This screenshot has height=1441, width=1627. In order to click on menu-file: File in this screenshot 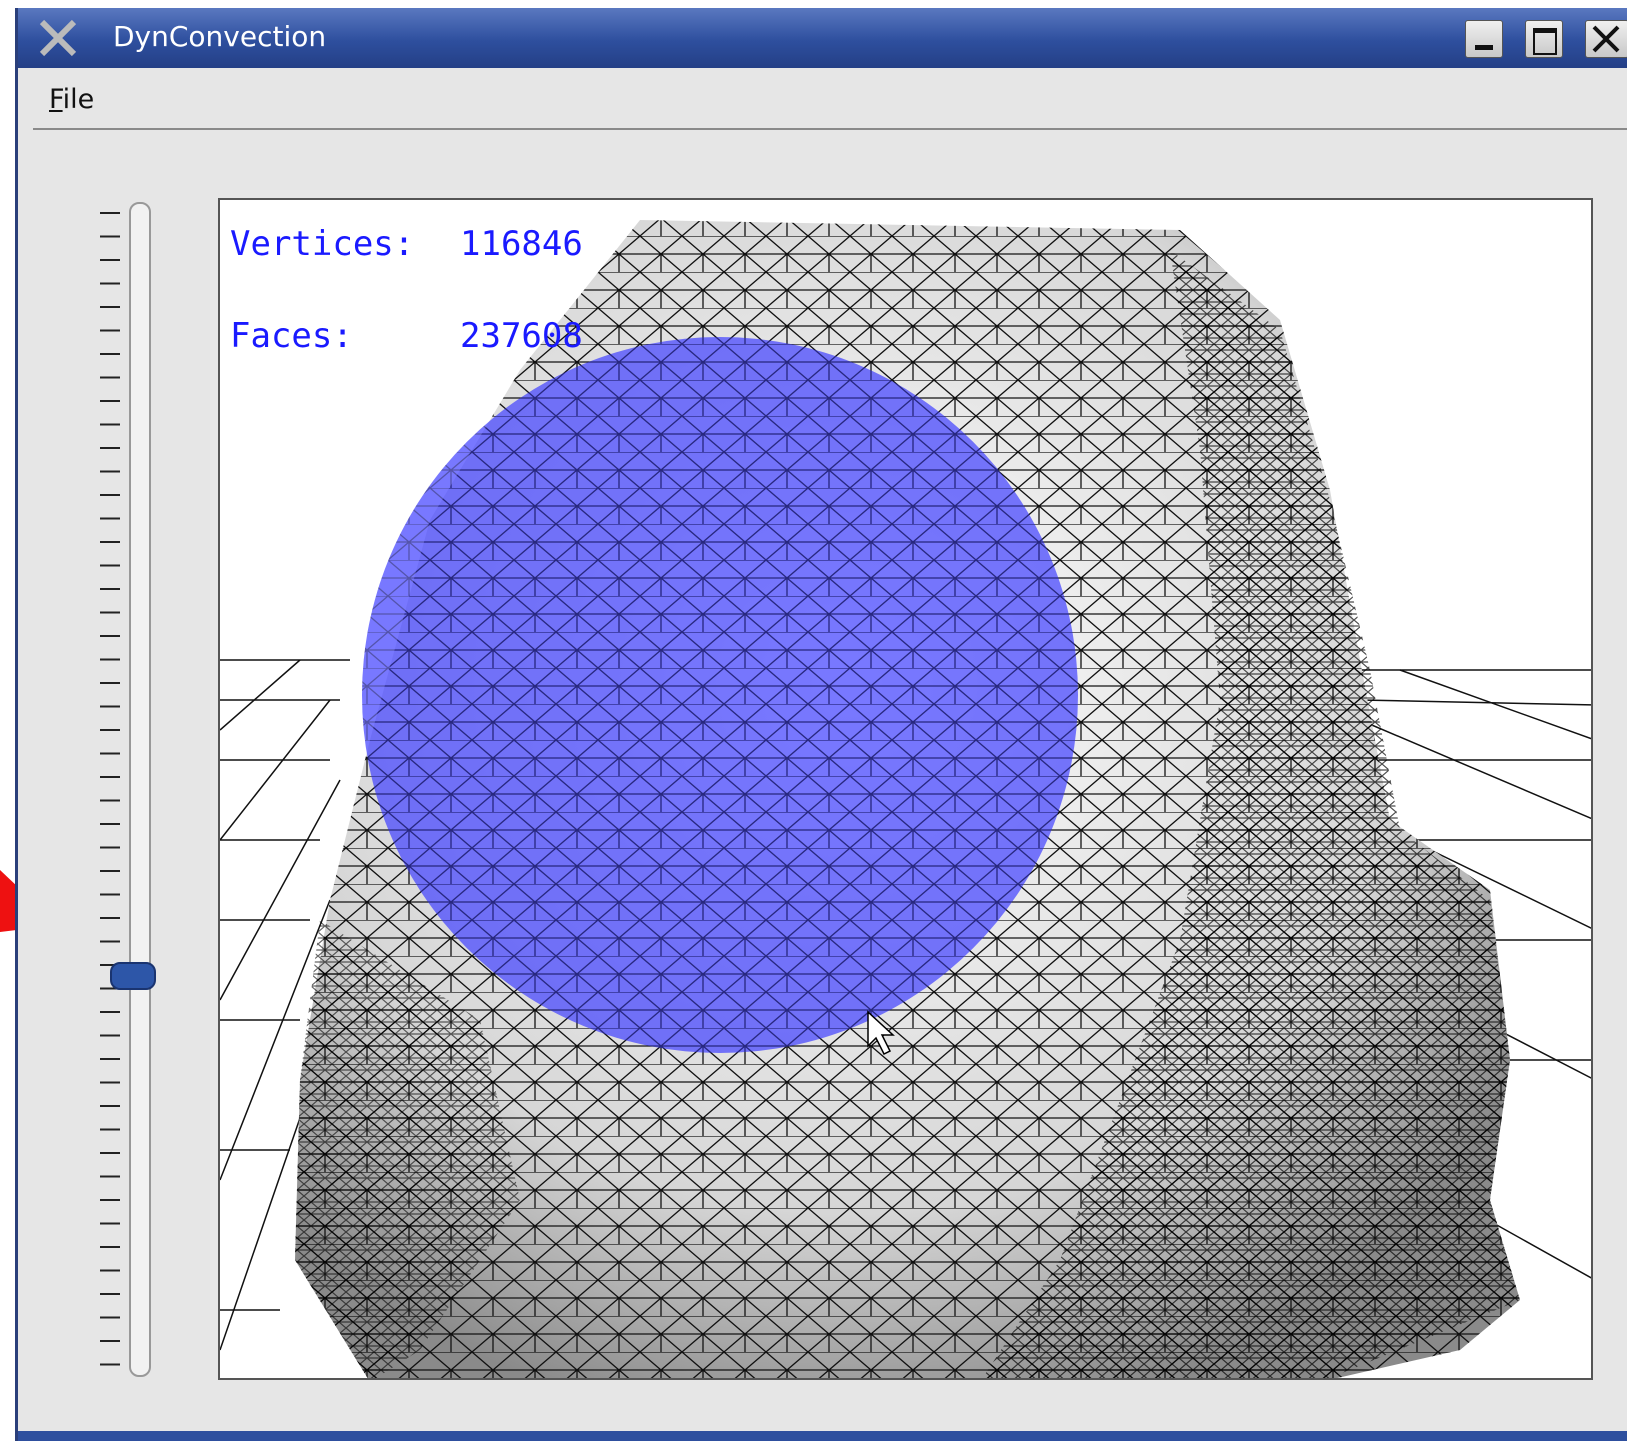, I will do `click(72, 99)`.